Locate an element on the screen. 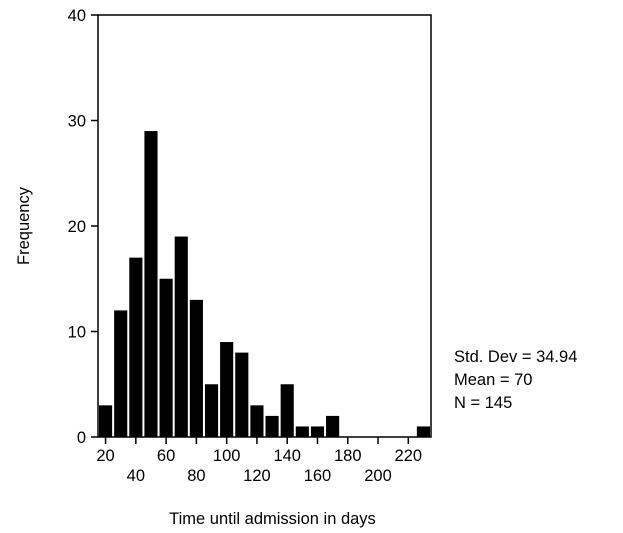  y-tick-label: 10 is located at coordinates (77, 333).